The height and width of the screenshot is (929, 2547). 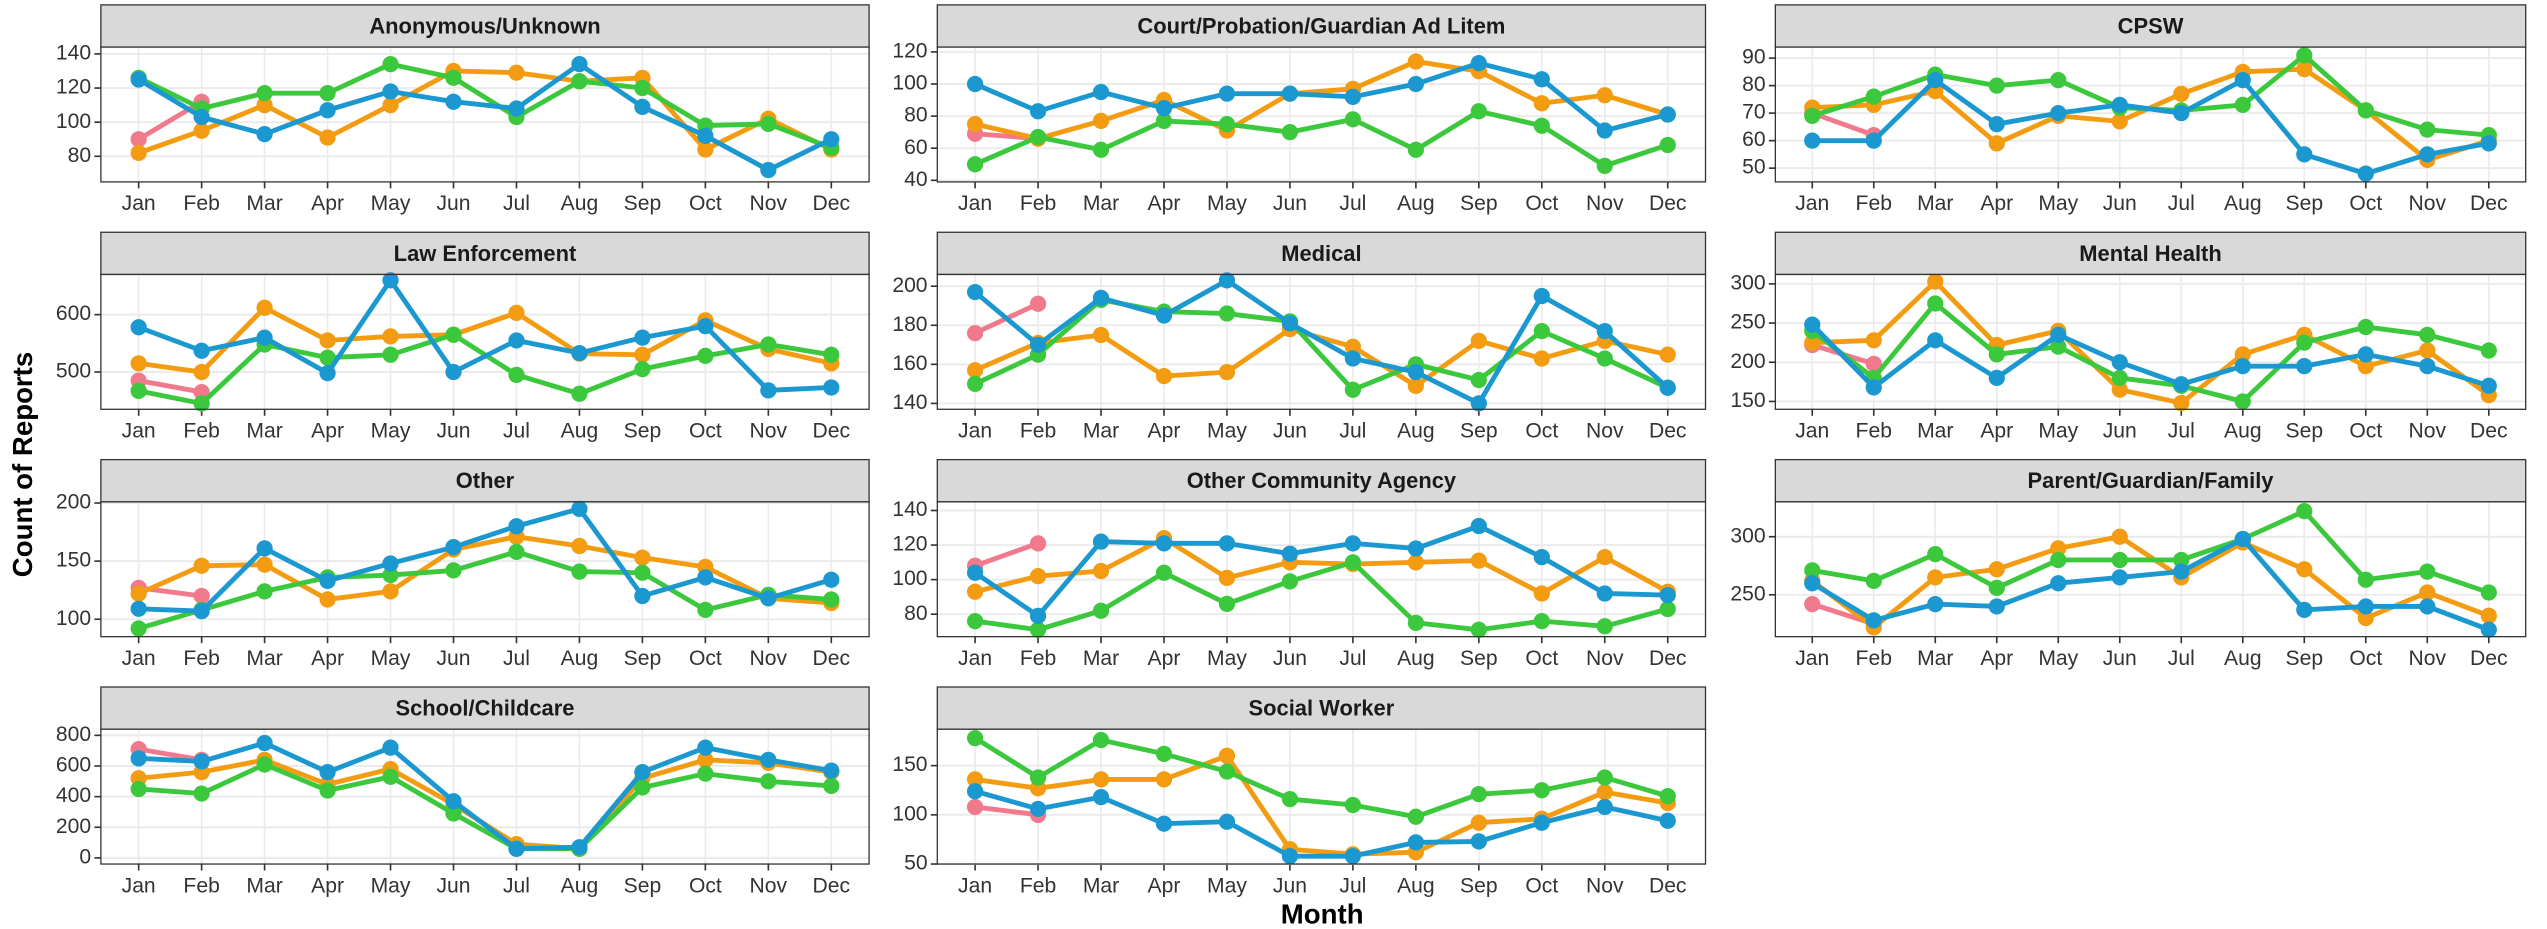 I want to click on y-tick-label: 150, so click(x=909, y=764).